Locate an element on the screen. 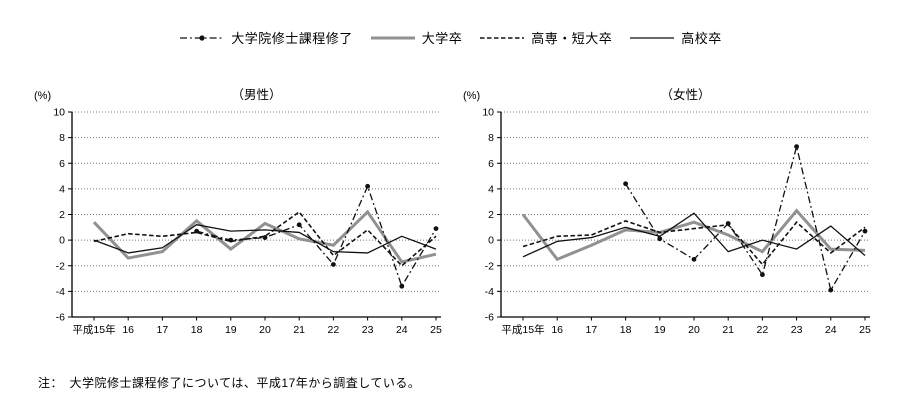  chart-legend: 大学院修士課程修了 大学卒 高専・短大卒 高校卒 is located at coordinates (450, 37).